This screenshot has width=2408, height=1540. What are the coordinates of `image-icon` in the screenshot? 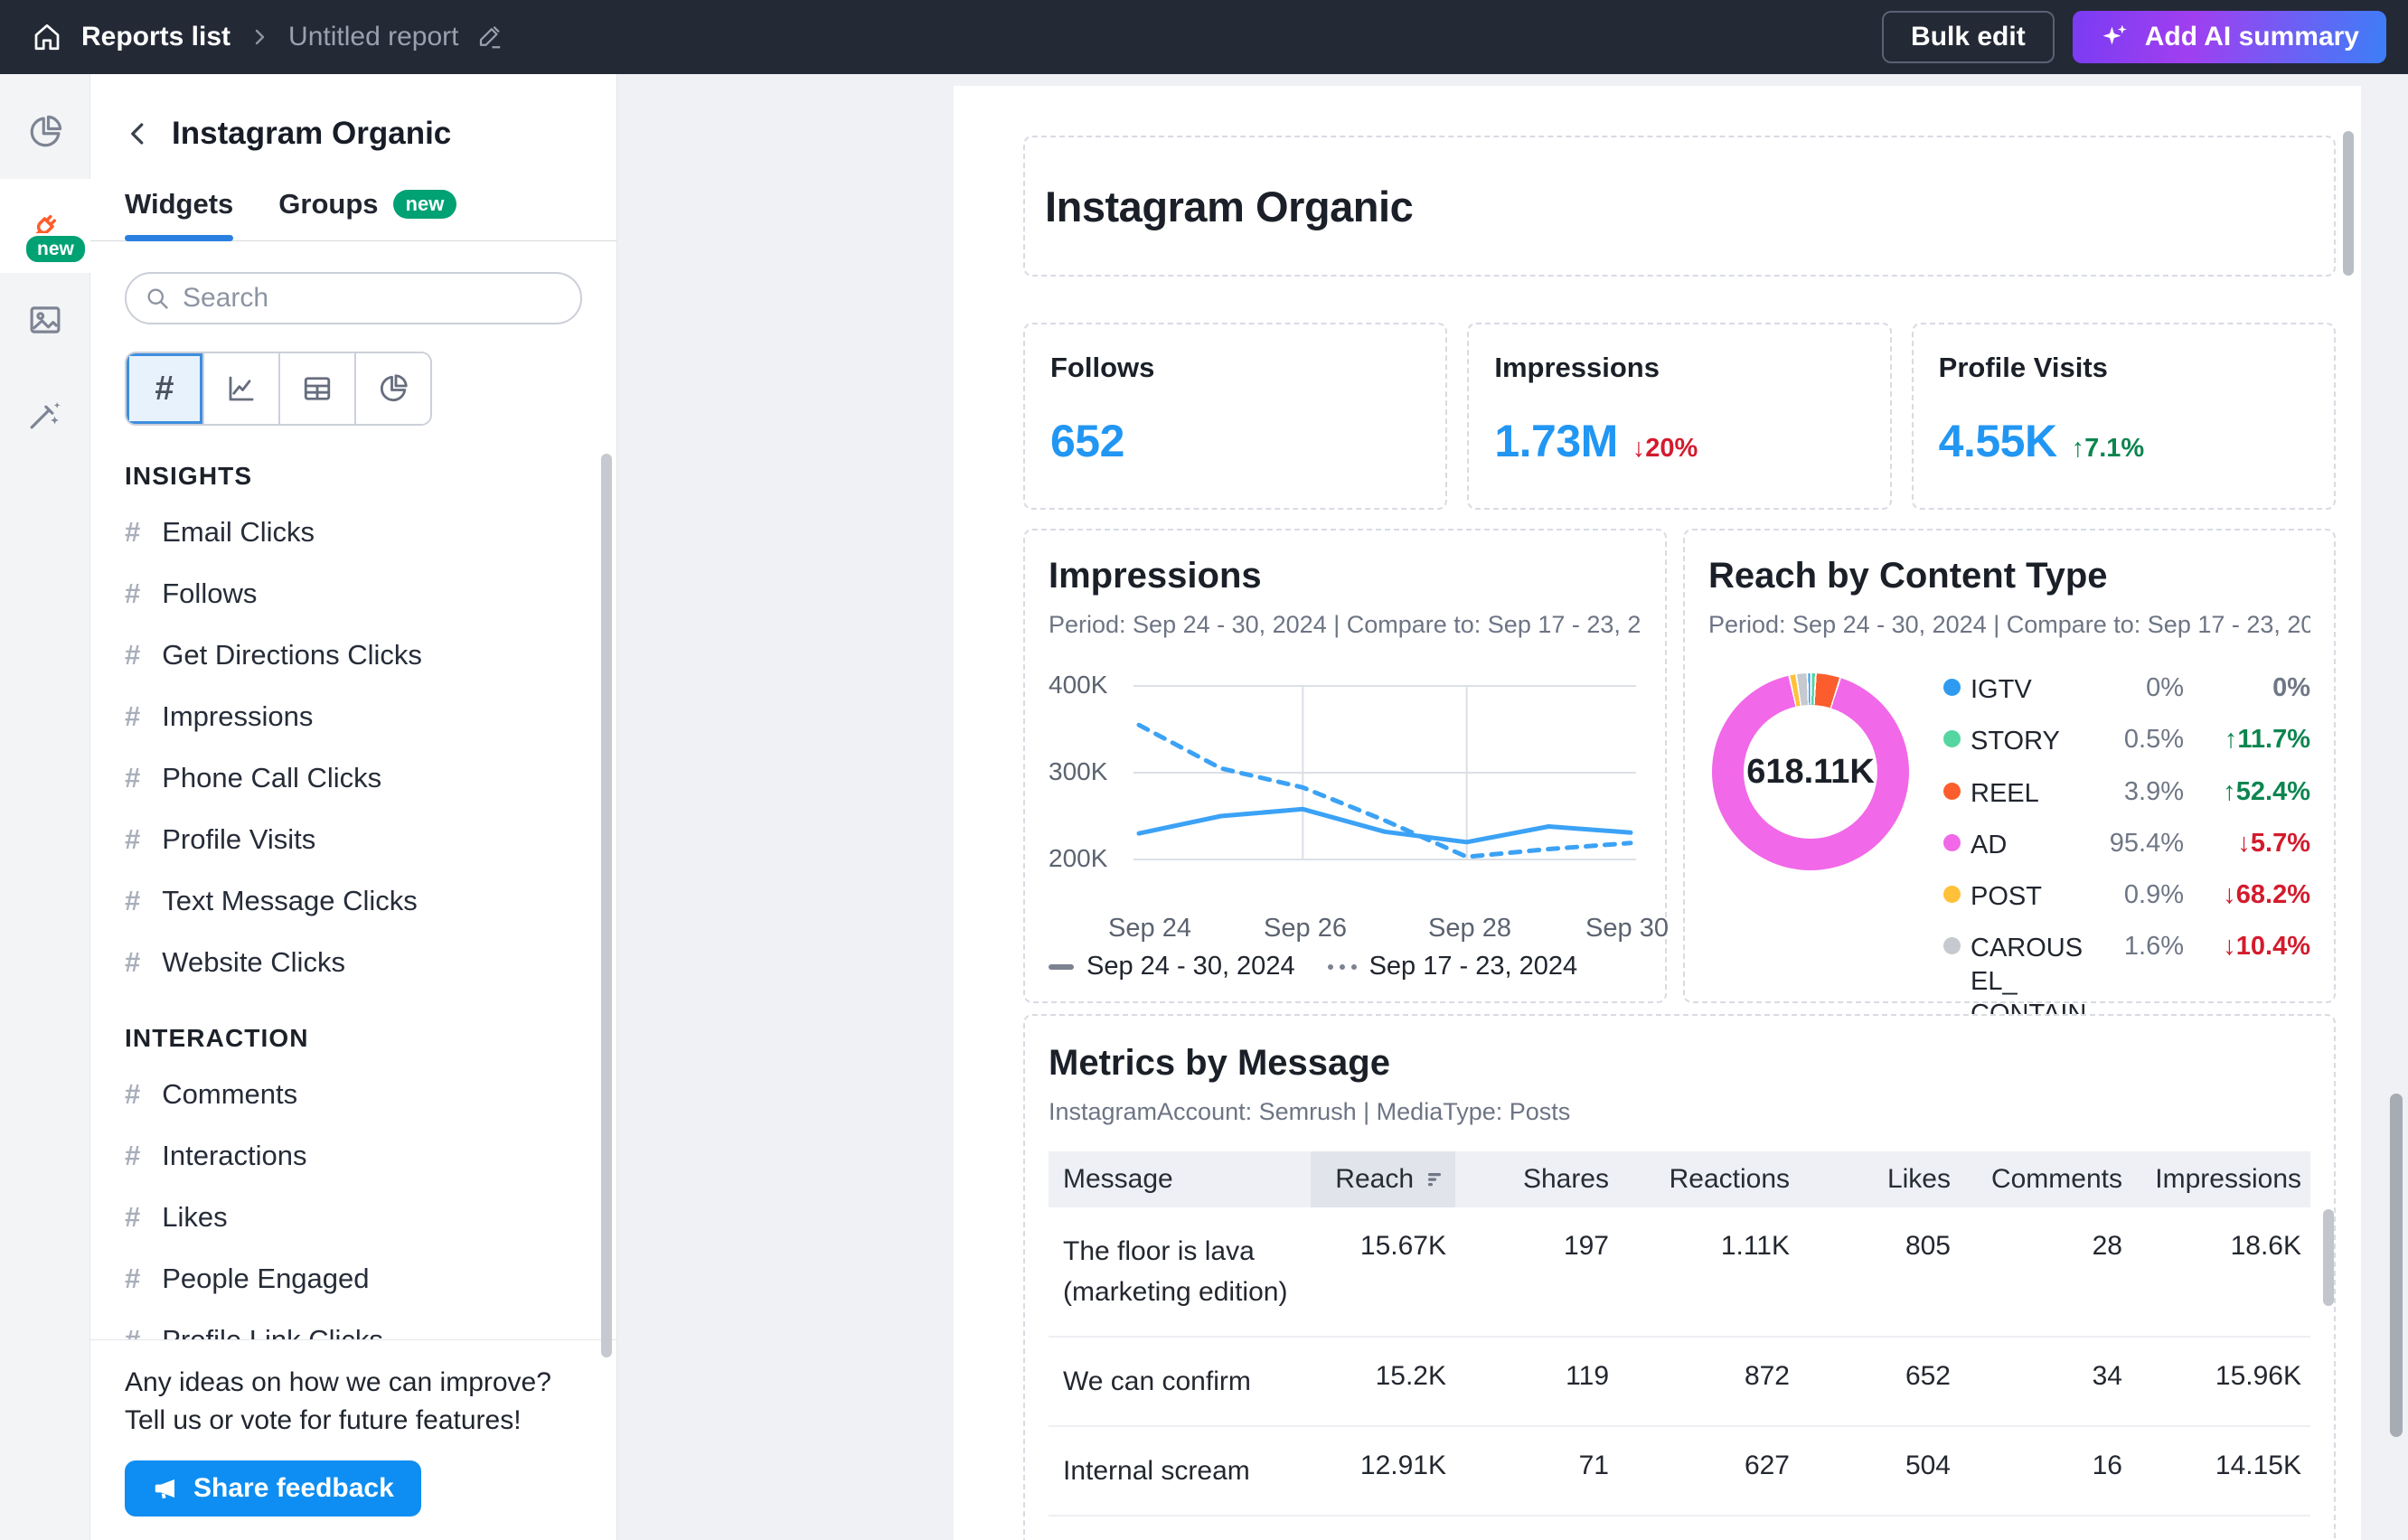 It's located at (45, 319).